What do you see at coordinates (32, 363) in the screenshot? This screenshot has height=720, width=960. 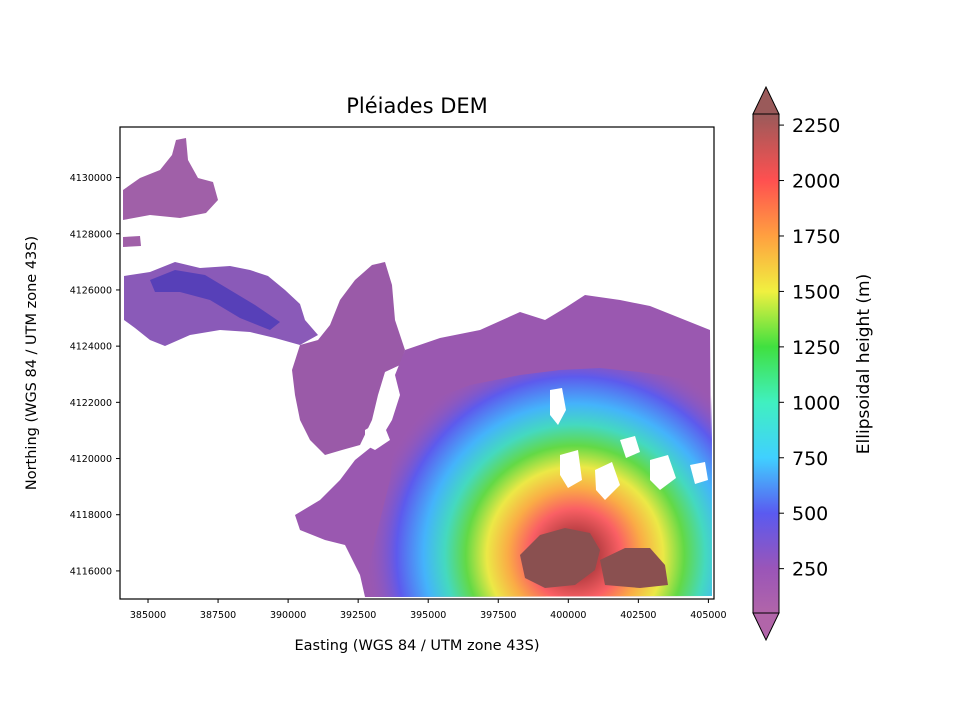 I see `y-axis-label: Northing (WGS 84 / UTM zone 43S)` at bounding box center [32, 363].